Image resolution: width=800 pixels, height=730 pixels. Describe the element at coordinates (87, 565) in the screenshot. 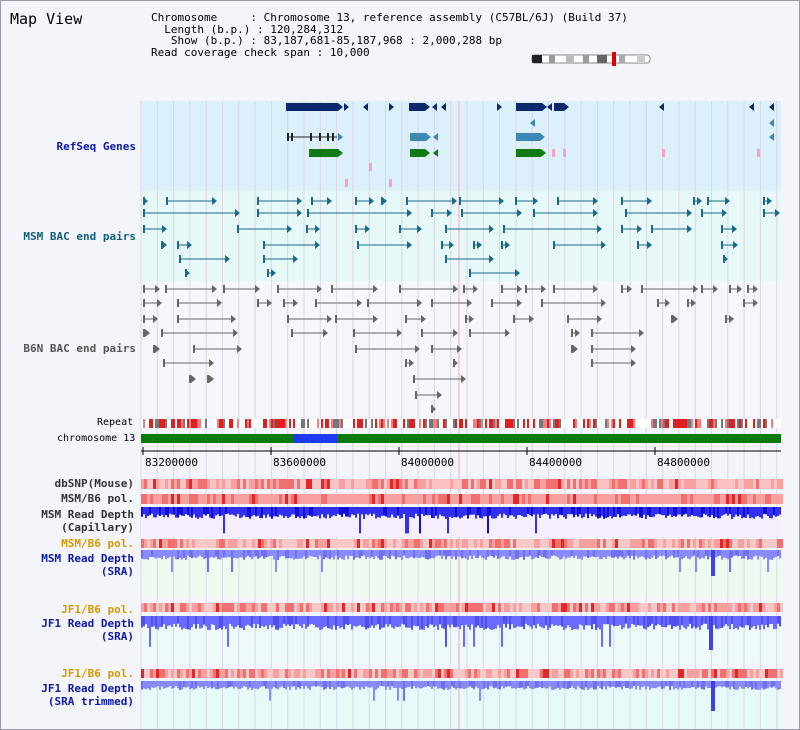

I see `track-label-msm-depth-sra: MSM Read Depth (SRA)` at that location.